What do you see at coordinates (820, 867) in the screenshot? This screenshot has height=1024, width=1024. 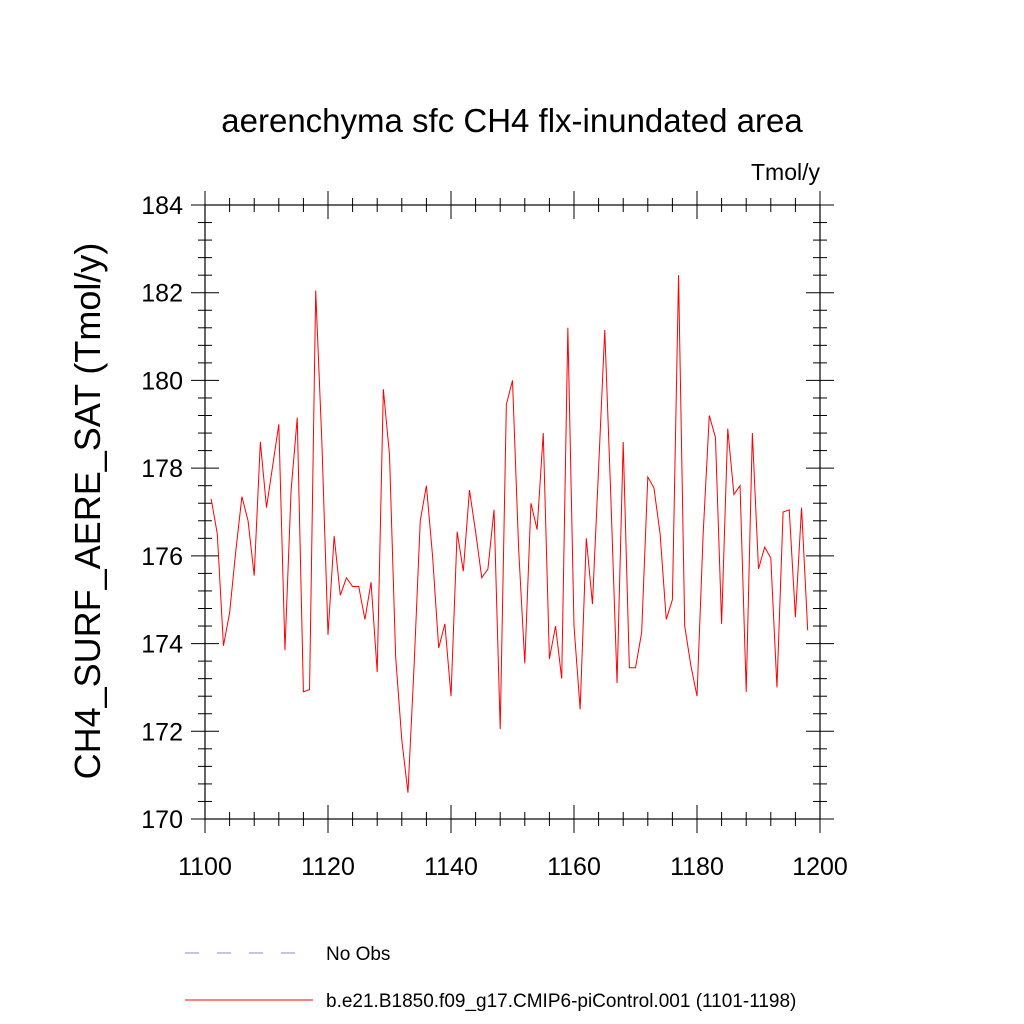 I see `x-tick-label: 1200` at bounding box center [820, 867].